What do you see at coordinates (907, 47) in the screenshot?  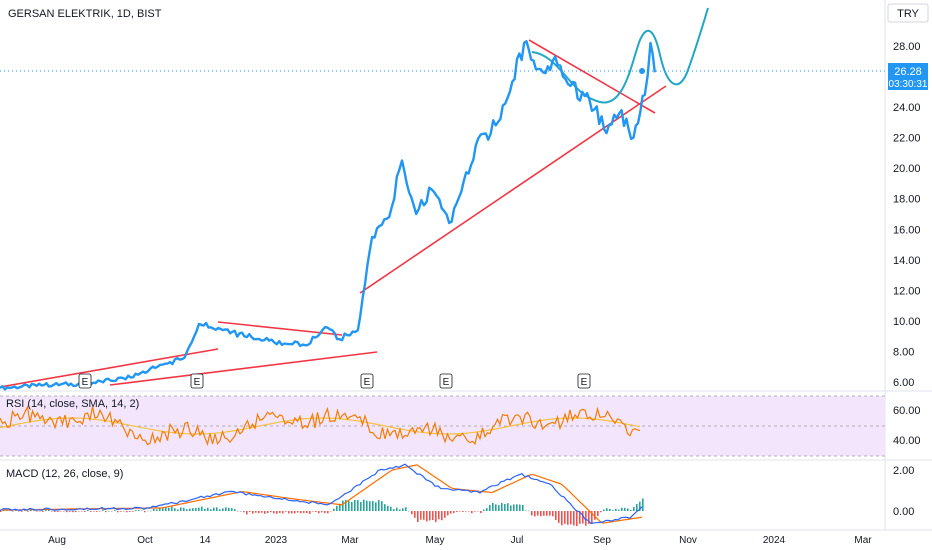 I see `price-tick-label: 28.00` at bounding box center [907, 47].